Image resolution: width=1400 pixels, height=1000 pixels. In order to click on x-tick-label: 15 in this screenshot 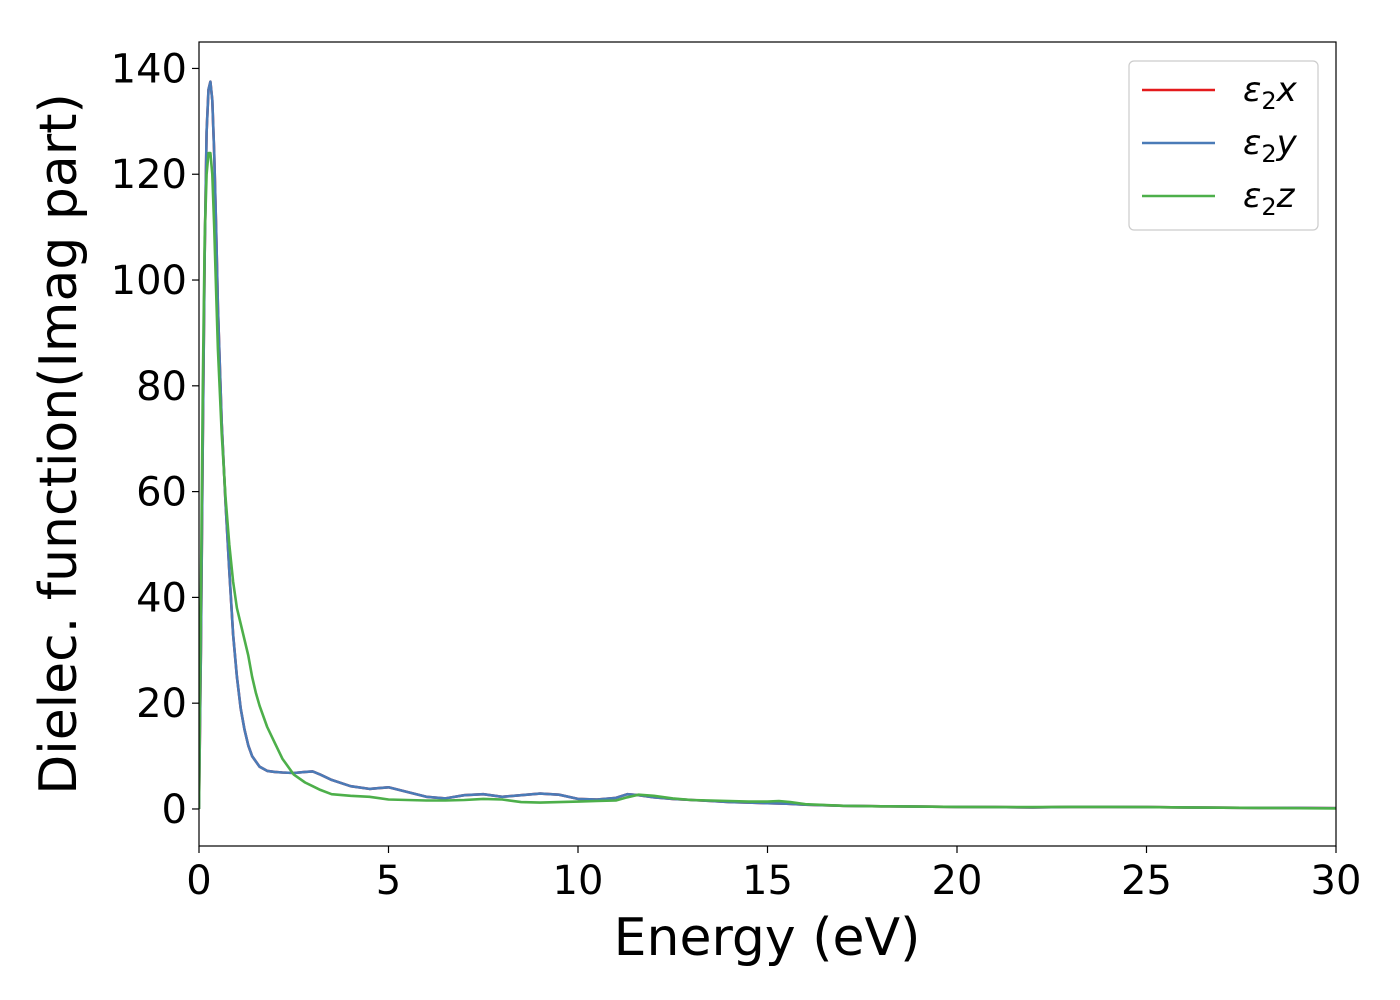, I will do `click(767, 881)`.